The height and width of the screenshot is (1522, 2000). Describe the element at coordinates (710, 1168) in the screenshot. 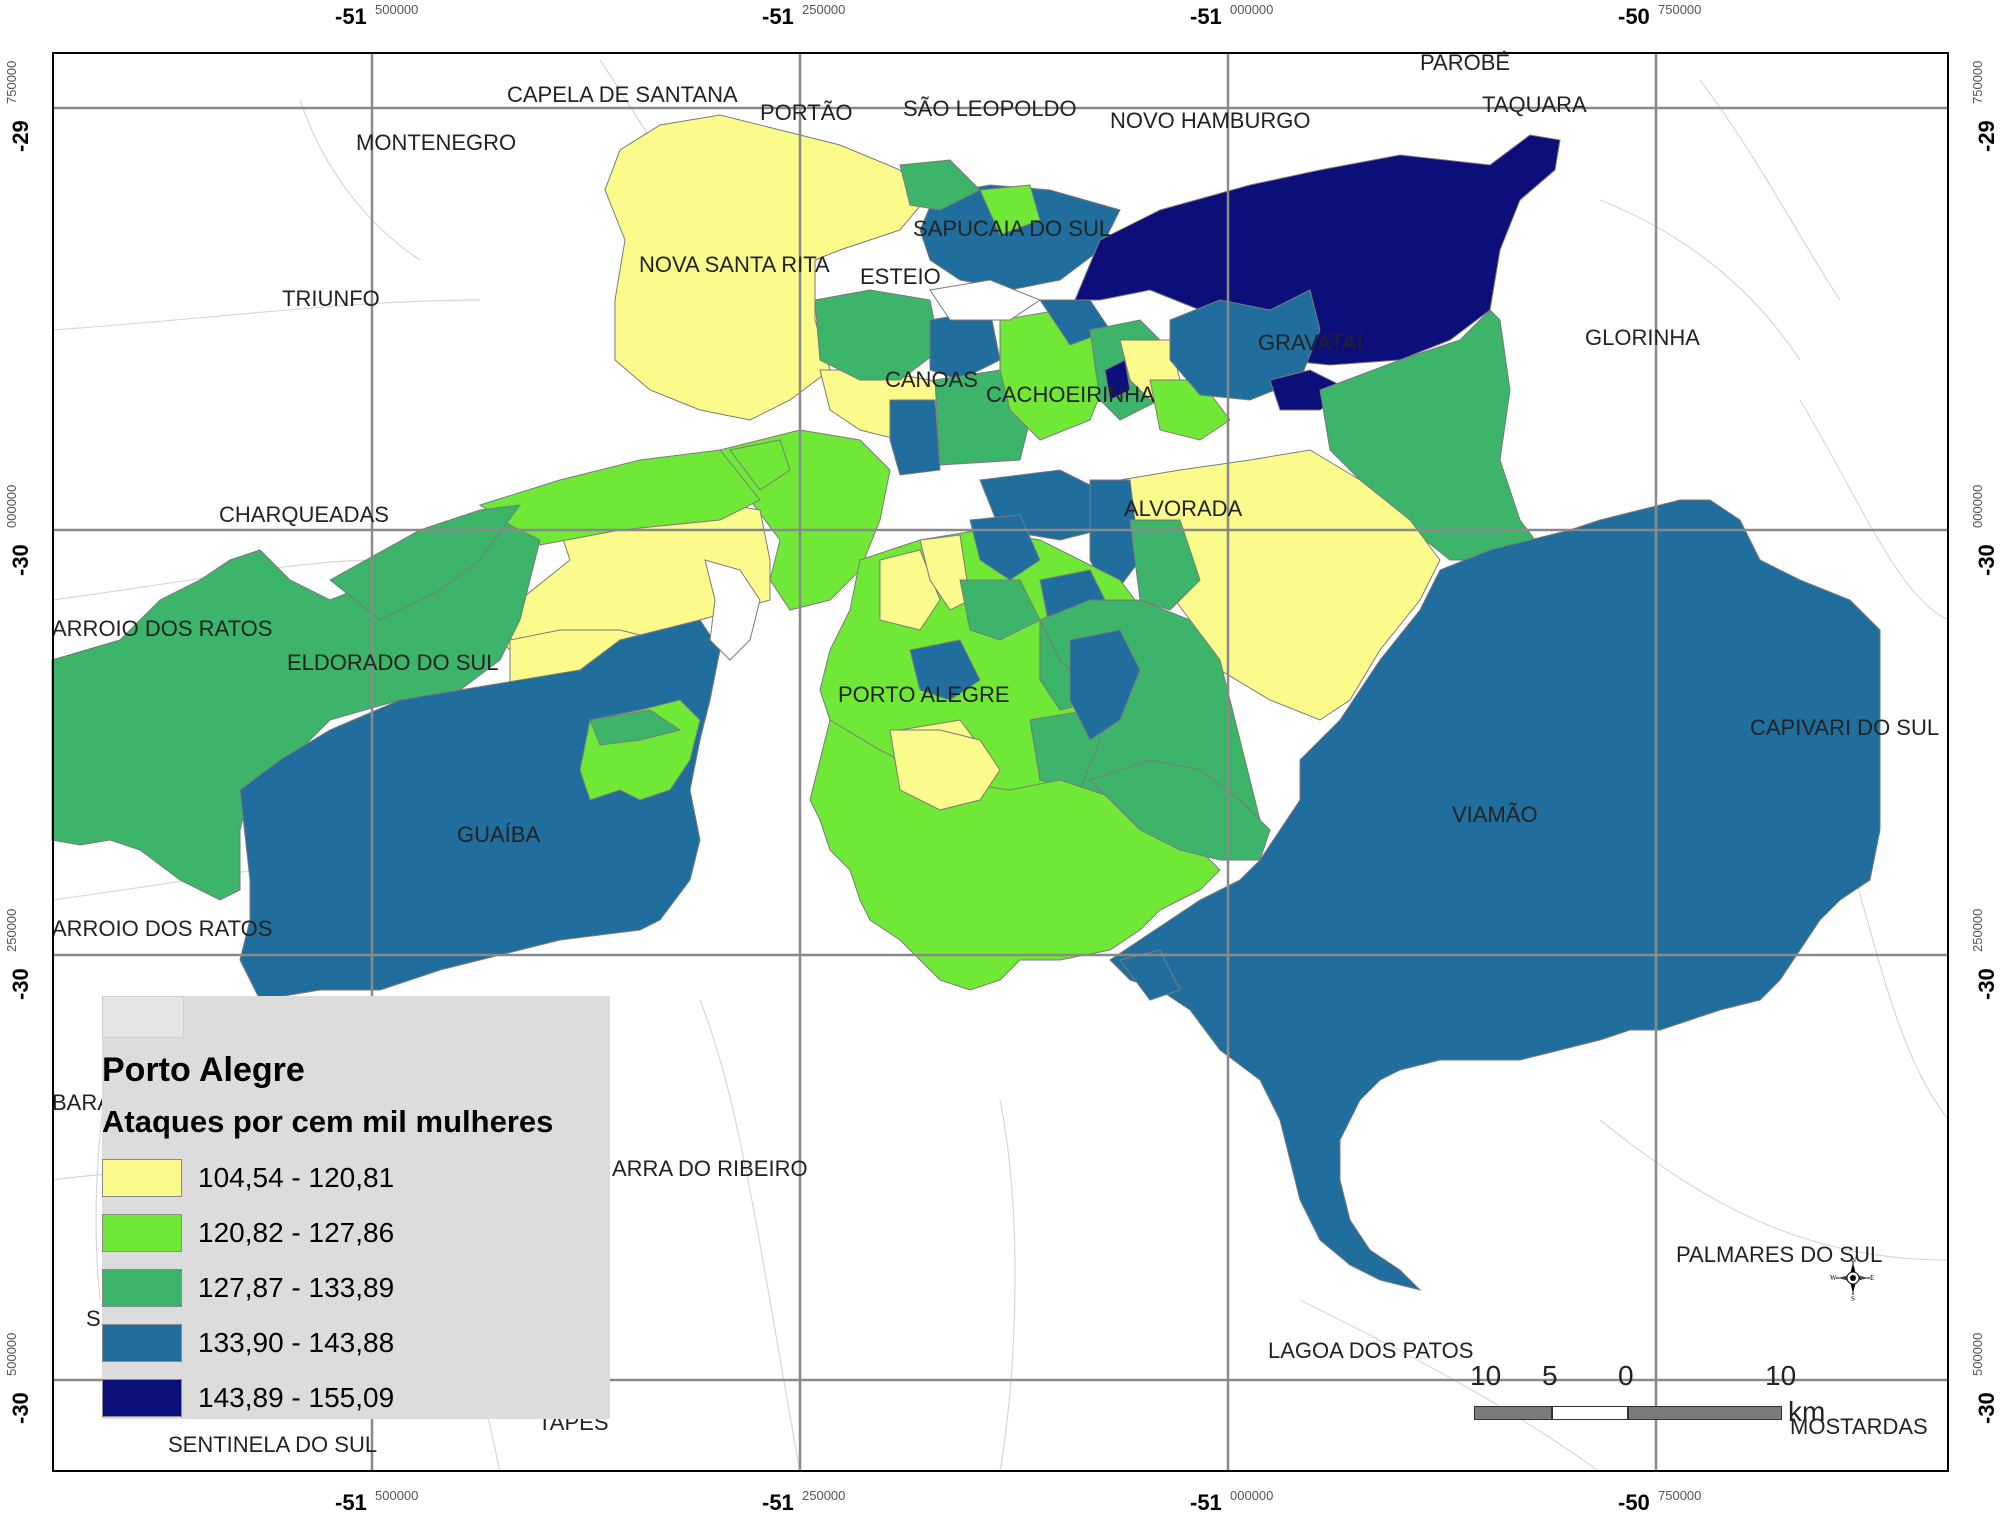

I see `place-label: ARRA DO RIBEIRO` at that location.